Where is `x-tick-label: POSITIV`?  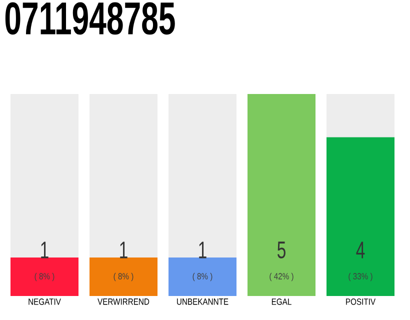 x-tick-label: POSITIV is located at coordinates (361, 301).